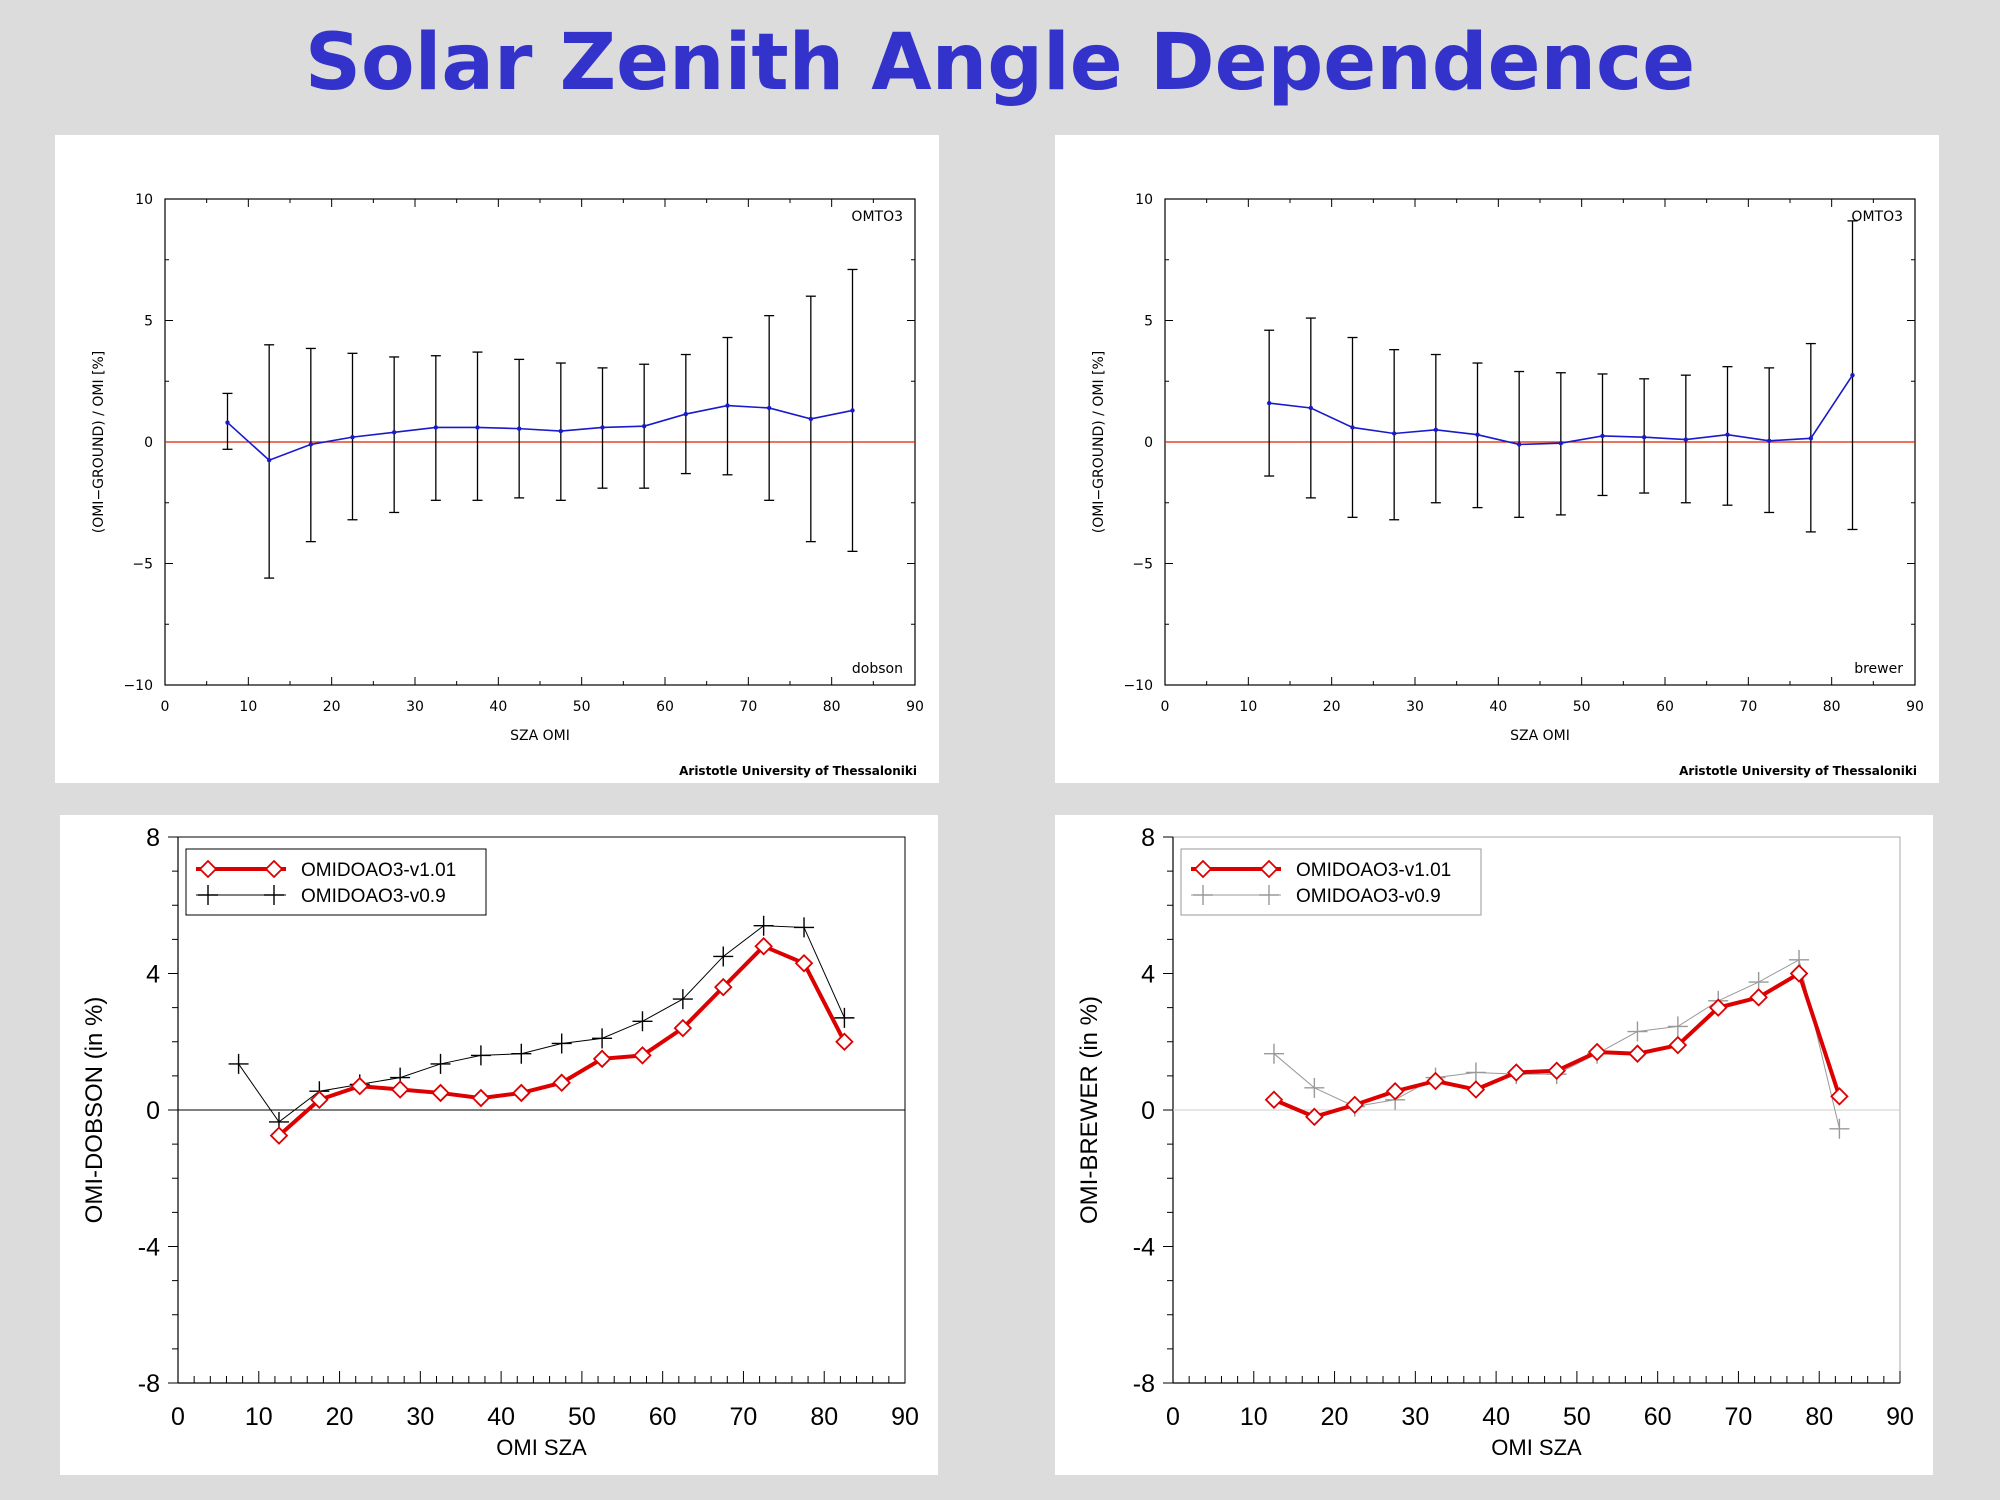 The width and height of the screenshot is (2000, 1500). What do you see at coordinates (798, 771) in the screenshot?
I see `footer-credit: Aristotle University of Thessaloniki` at bounding box center [798, 771].